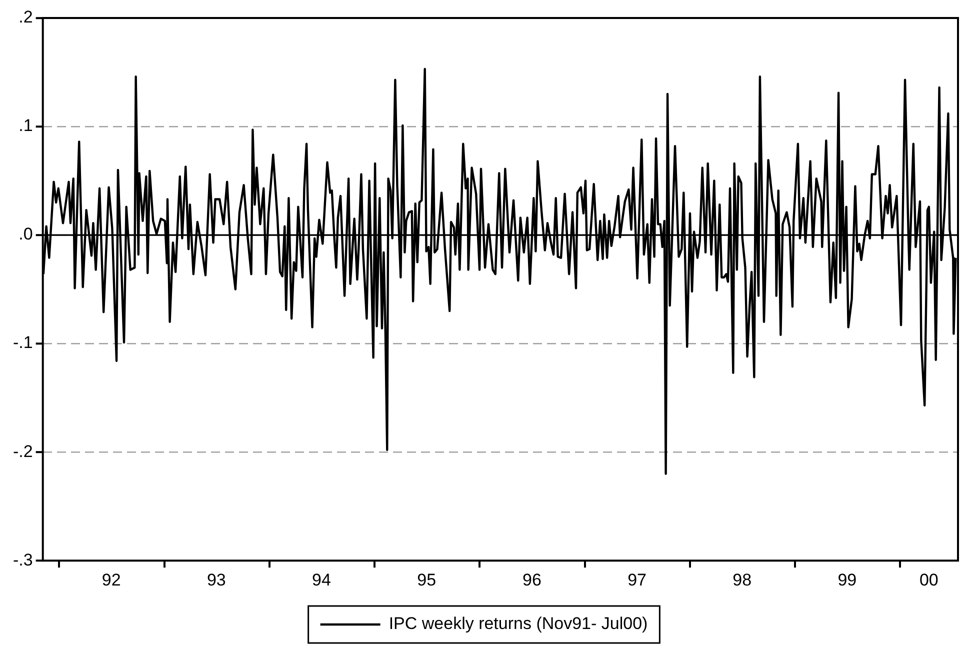 The image size is (964, 649). What do you see at coordinates (111, 580) in the screenshot?
I see `x-tick-label: 92` at bounding box center [111, 580].